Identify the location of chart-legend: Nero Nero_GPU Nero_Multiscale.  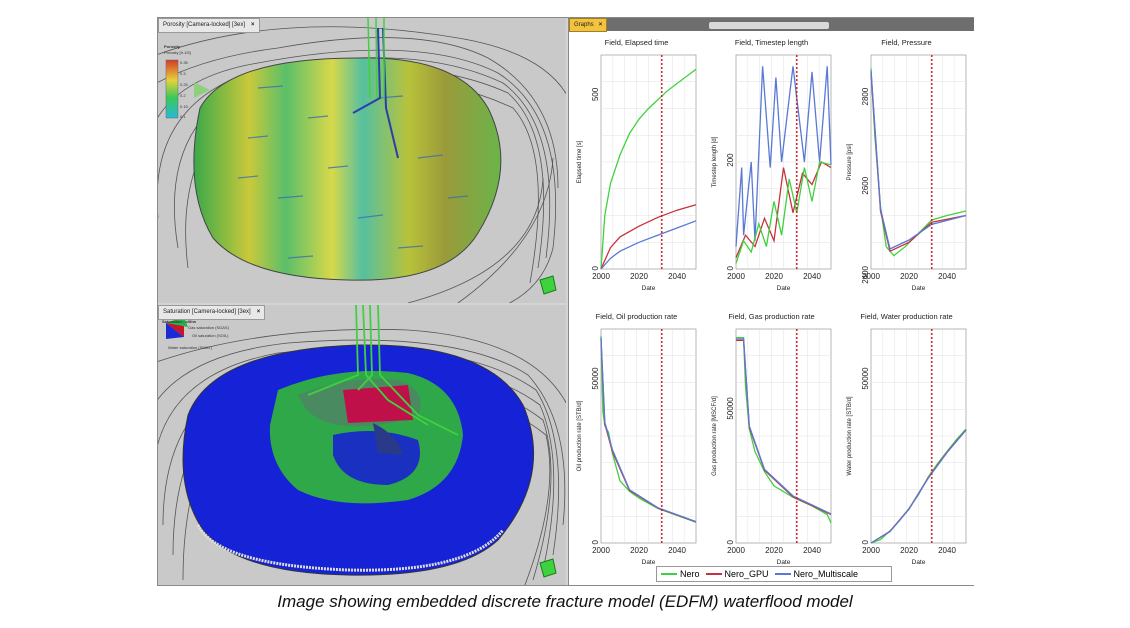
(774, 574).